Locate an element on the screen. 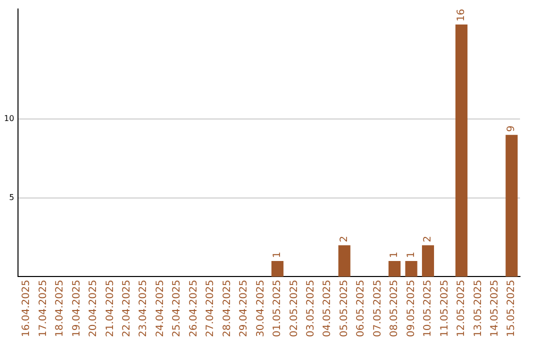  x-tick-label: 30.04.2025 is located at coordinates (260, 309).